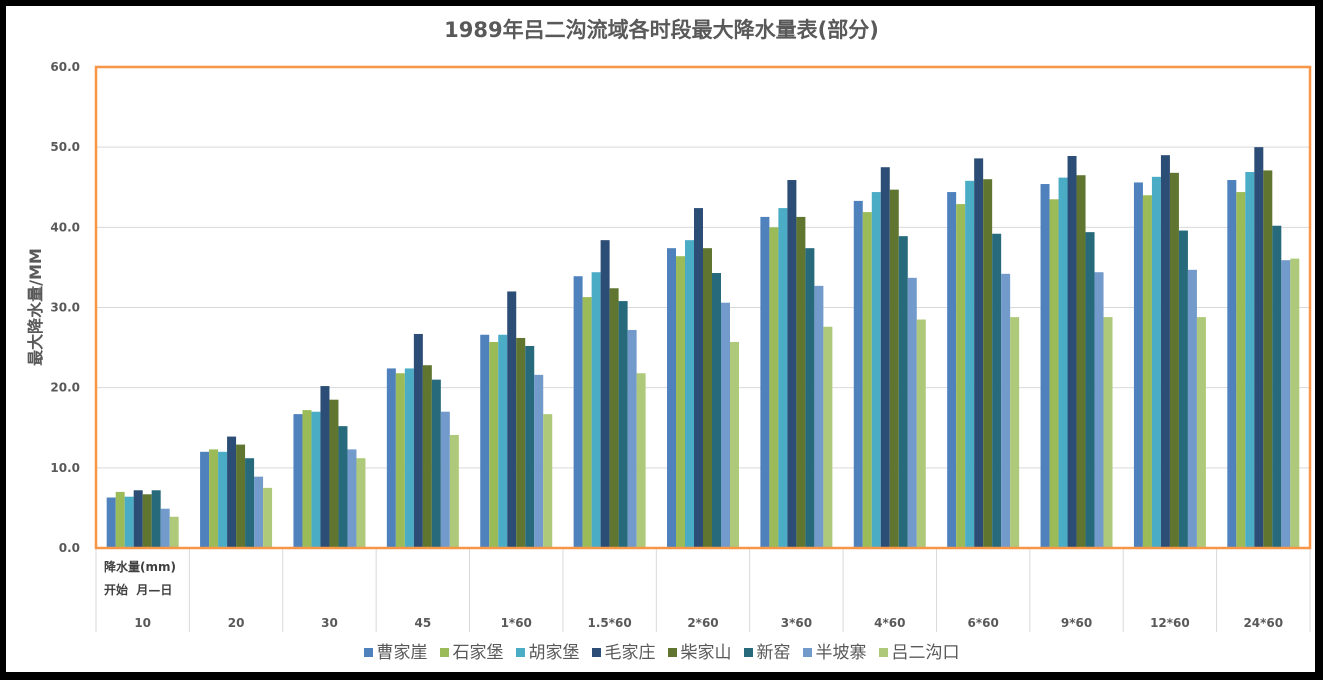 The image size is (1323, 680). What do you see at coordinates (1147, 371) in the screenshot?
I see `bar-石家堡-12*60` at bounding box center [1147, 371].